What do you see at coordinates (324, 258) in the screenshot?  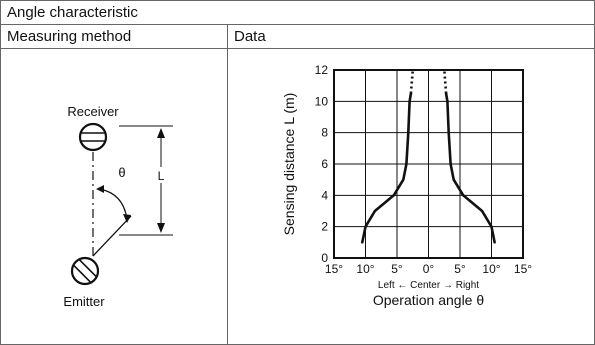 I see `y-tick-label-0: 0` at bounding box center [324, 258].